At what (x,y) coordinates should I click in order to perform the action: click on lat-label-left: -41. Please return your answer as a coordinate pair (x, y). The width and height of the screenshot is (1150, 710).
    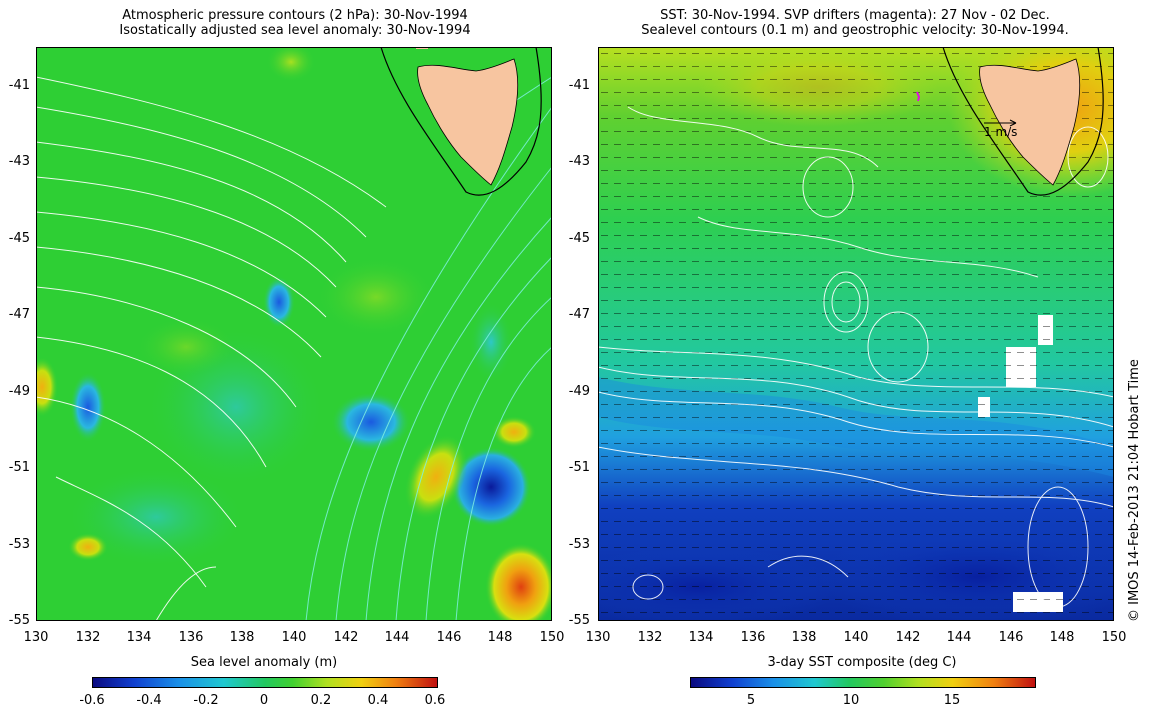
    Looking at the image, I should click on (19, 85).